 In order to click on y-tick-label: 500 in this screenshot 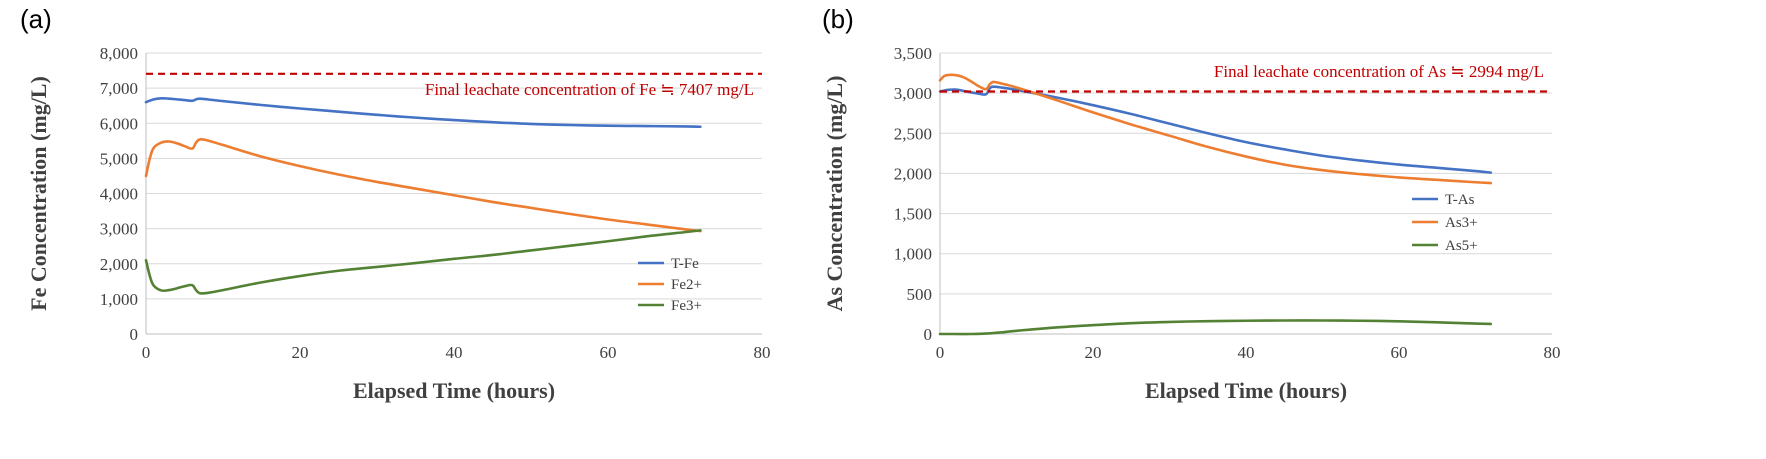, I will do `click(920, 294)`.